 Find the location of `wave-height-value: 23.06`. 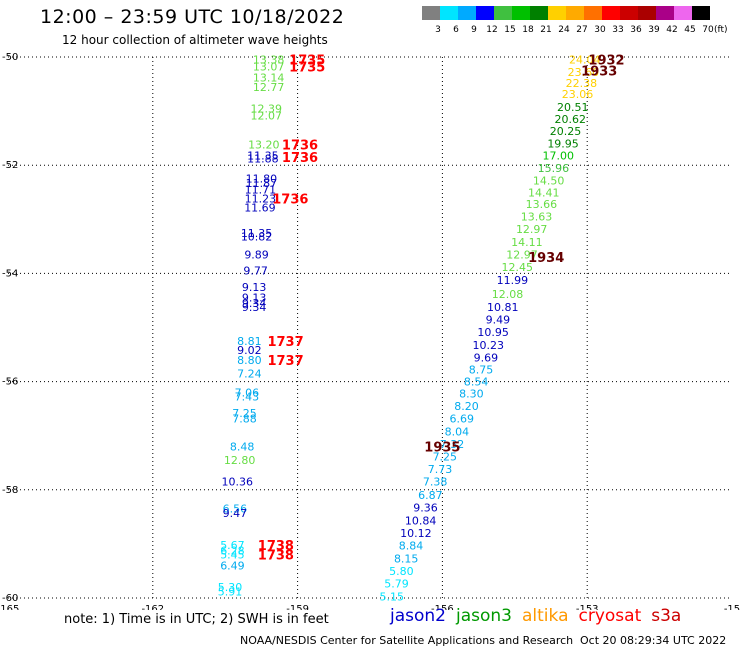

wave-height-value: 23.06 is located at coordinates (578, 94).